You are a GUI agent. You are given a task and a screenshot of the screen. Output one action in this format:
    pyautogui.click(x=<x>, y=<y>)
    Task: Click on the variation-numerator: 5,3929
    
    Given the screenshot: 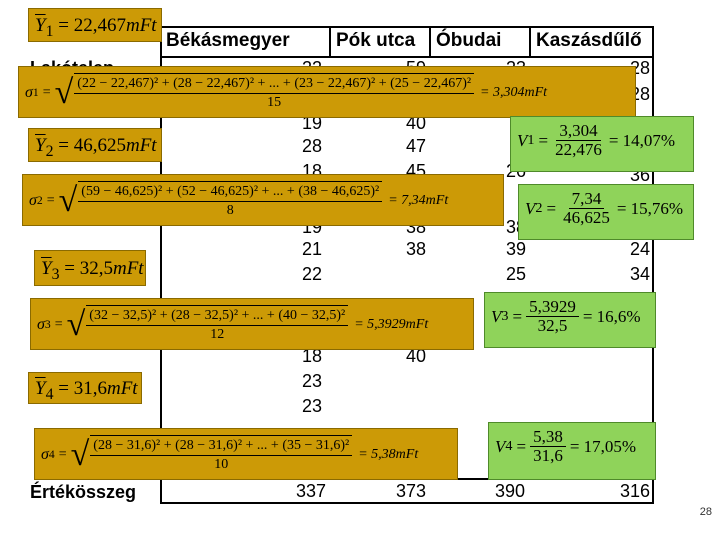 What is the action you would take?
    pyautogui.click(x=552, y=307)
    